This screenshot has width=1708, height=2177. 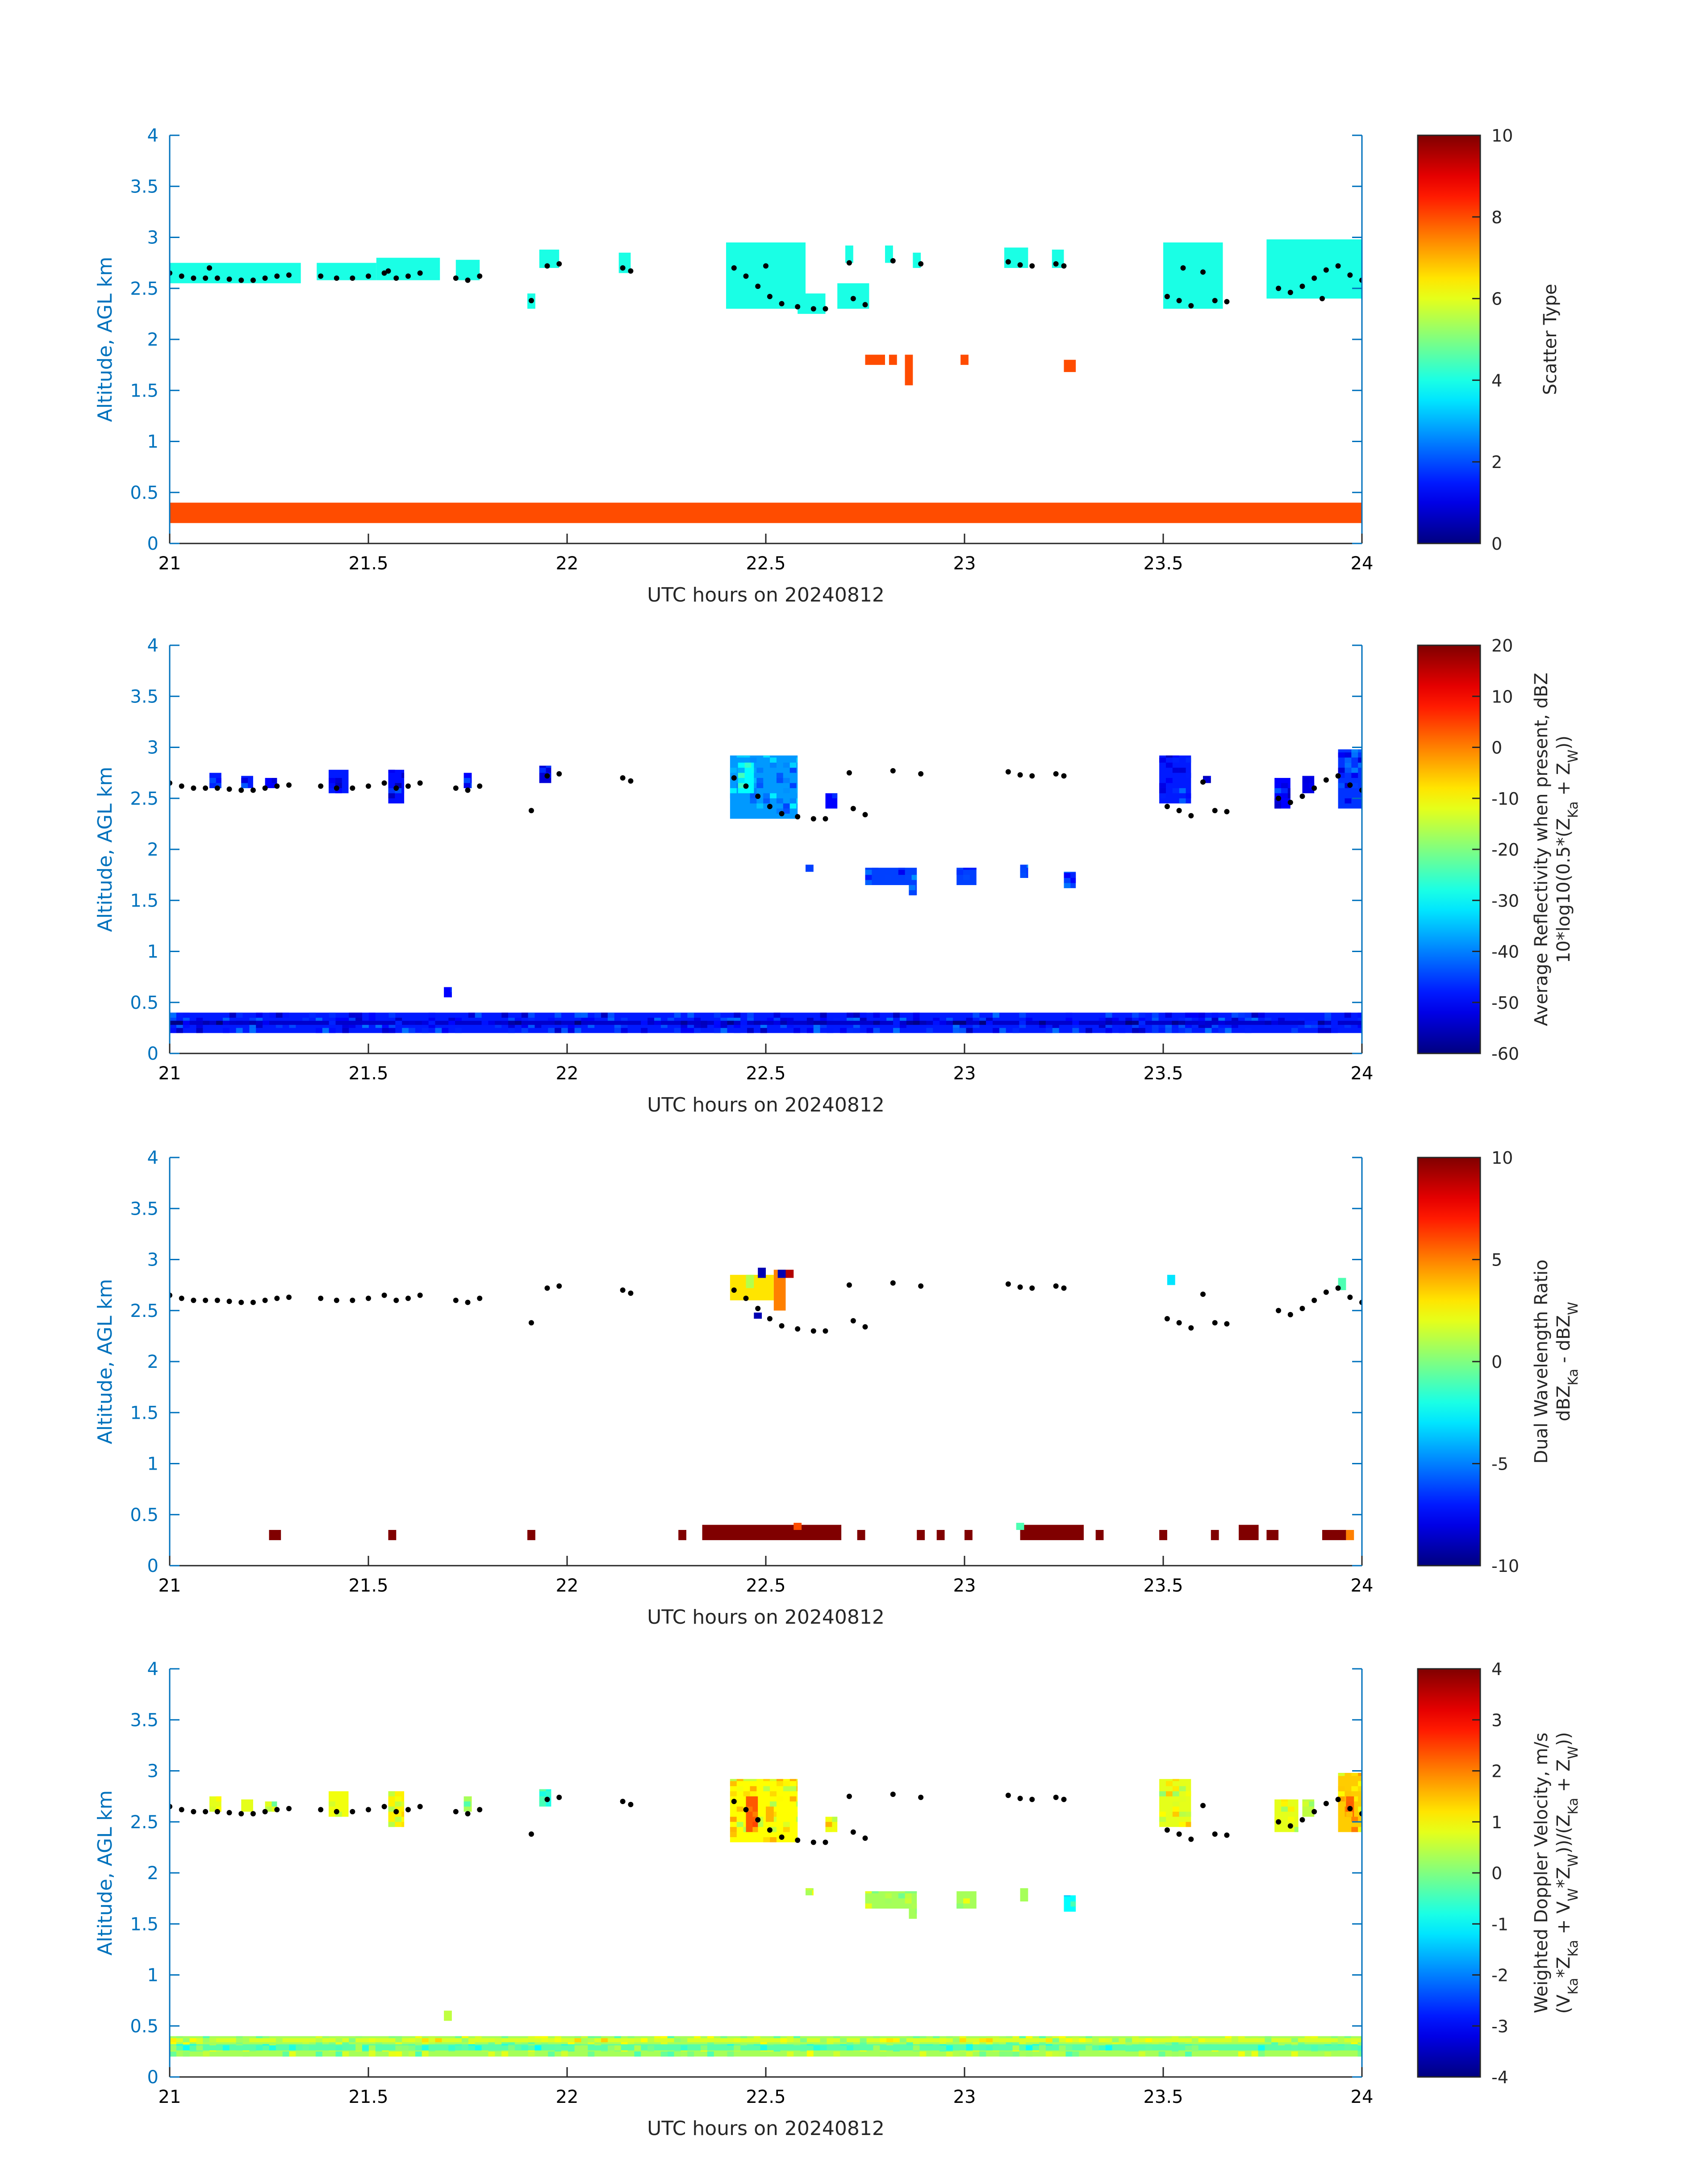 What do you see at coordinates (1573, 1377) in the screenshot?
I see `colorbar-formula-subscript: Ka` at bounding box center [1573, 1377].